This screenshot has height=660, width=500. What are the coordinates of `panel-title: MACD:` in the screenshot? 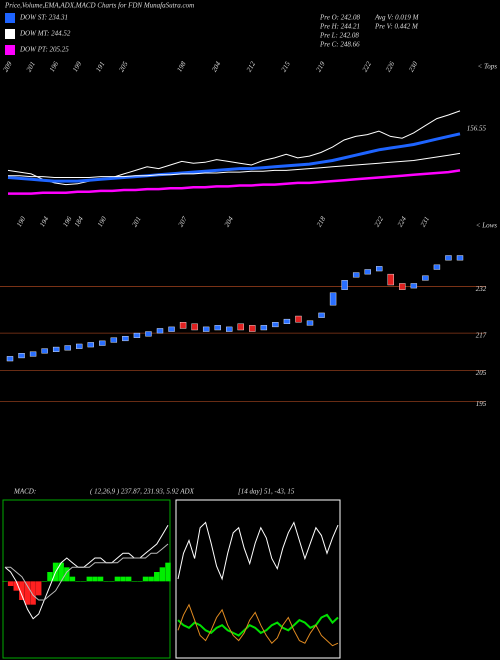 It's located at (24, 492).